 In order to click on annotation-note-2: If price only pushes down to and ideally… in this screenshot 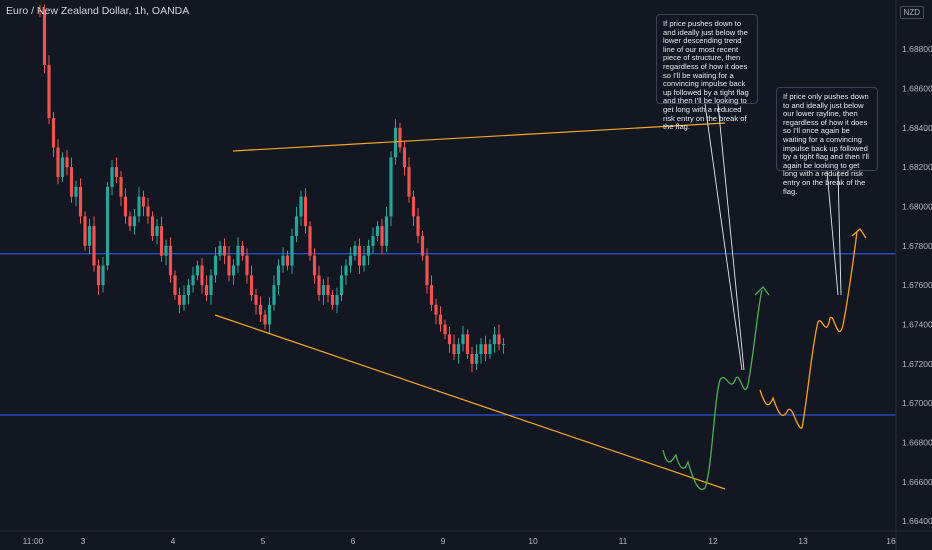, I will do `click(827, 141)`.